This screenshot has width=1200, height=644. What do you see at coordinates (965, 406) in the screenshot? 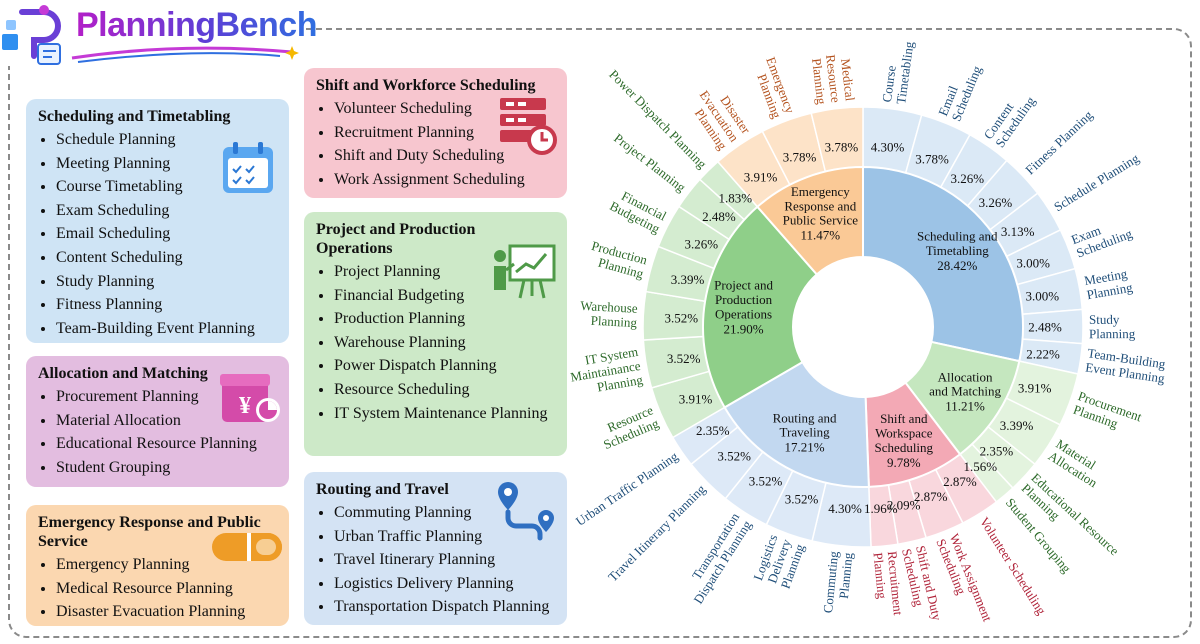
I see `inner-segment-pct: 11.21%` at bounding box center [965, 406].